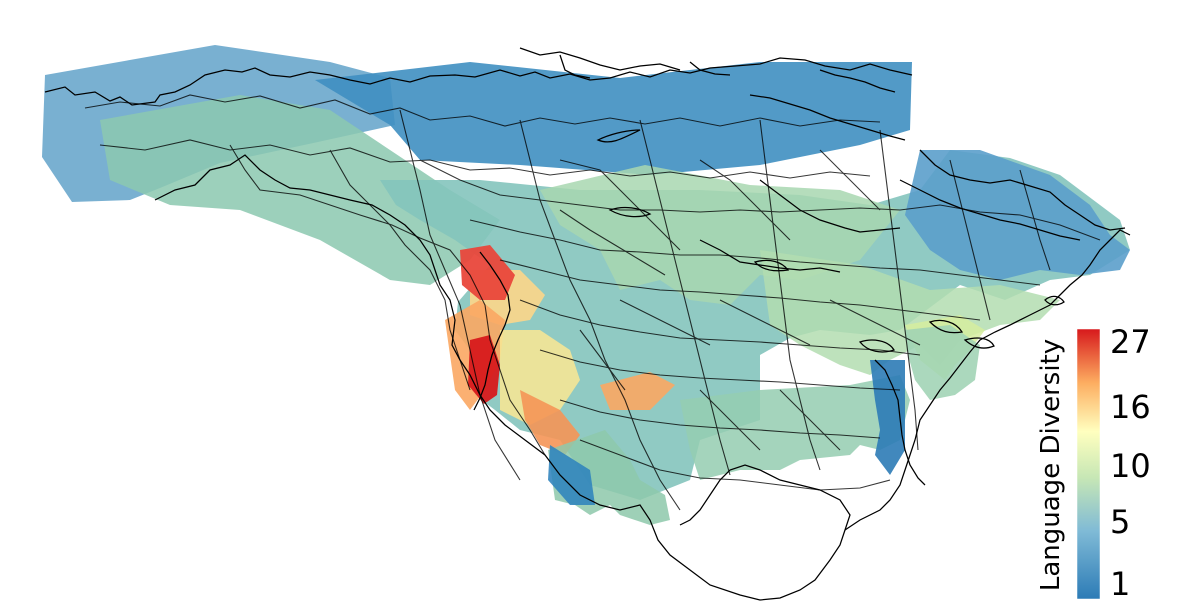 This screenshot has height=612, width=1200. Describe the element at coordinates (1088, 464) in the screenshot. I see `colorbar-gradient` at that location.